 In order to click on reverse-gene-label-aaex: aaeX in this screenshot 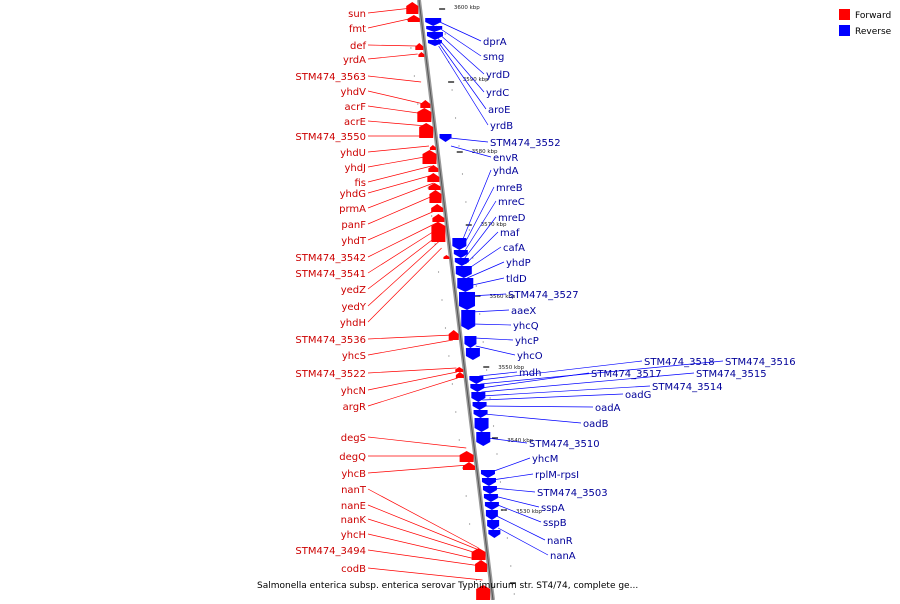, I will do `click(523, 311)`.